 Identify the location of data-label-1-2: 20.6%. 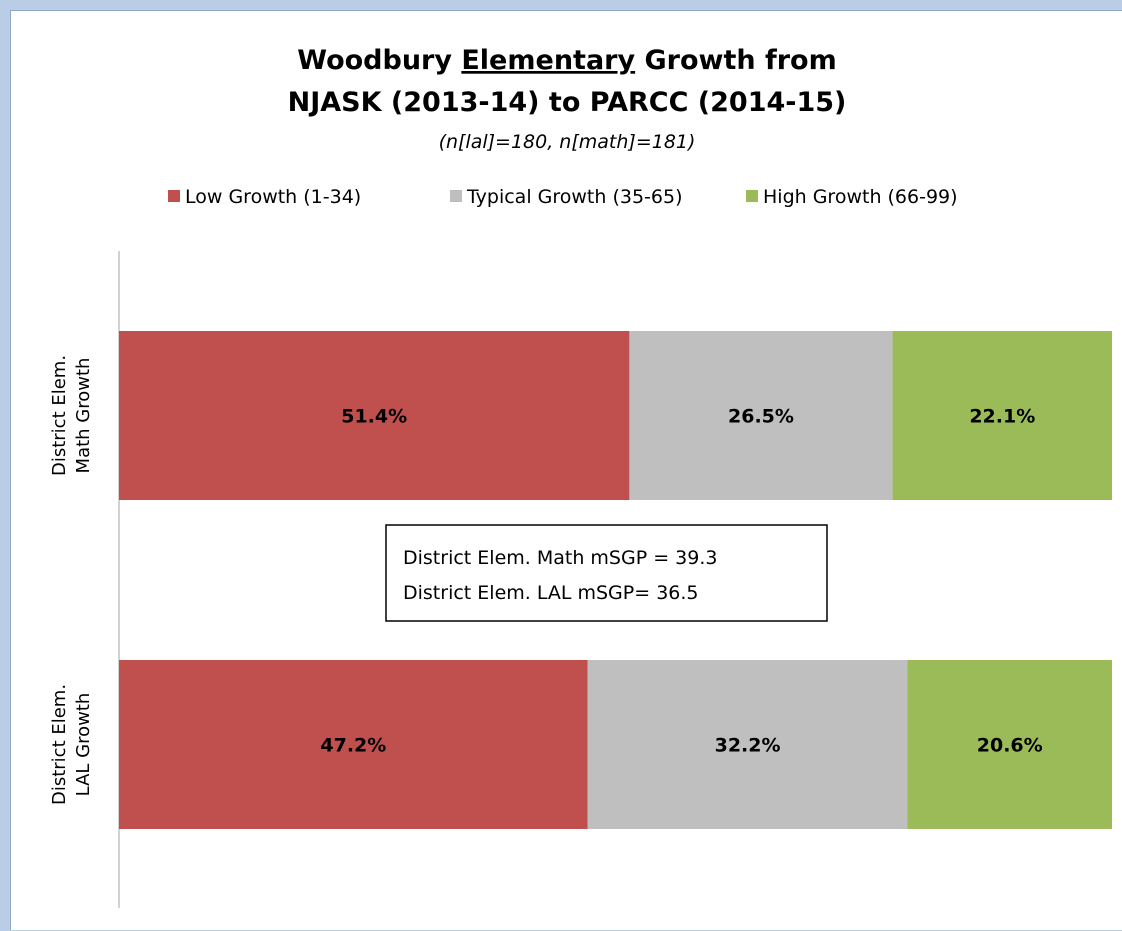
(1010, 746).